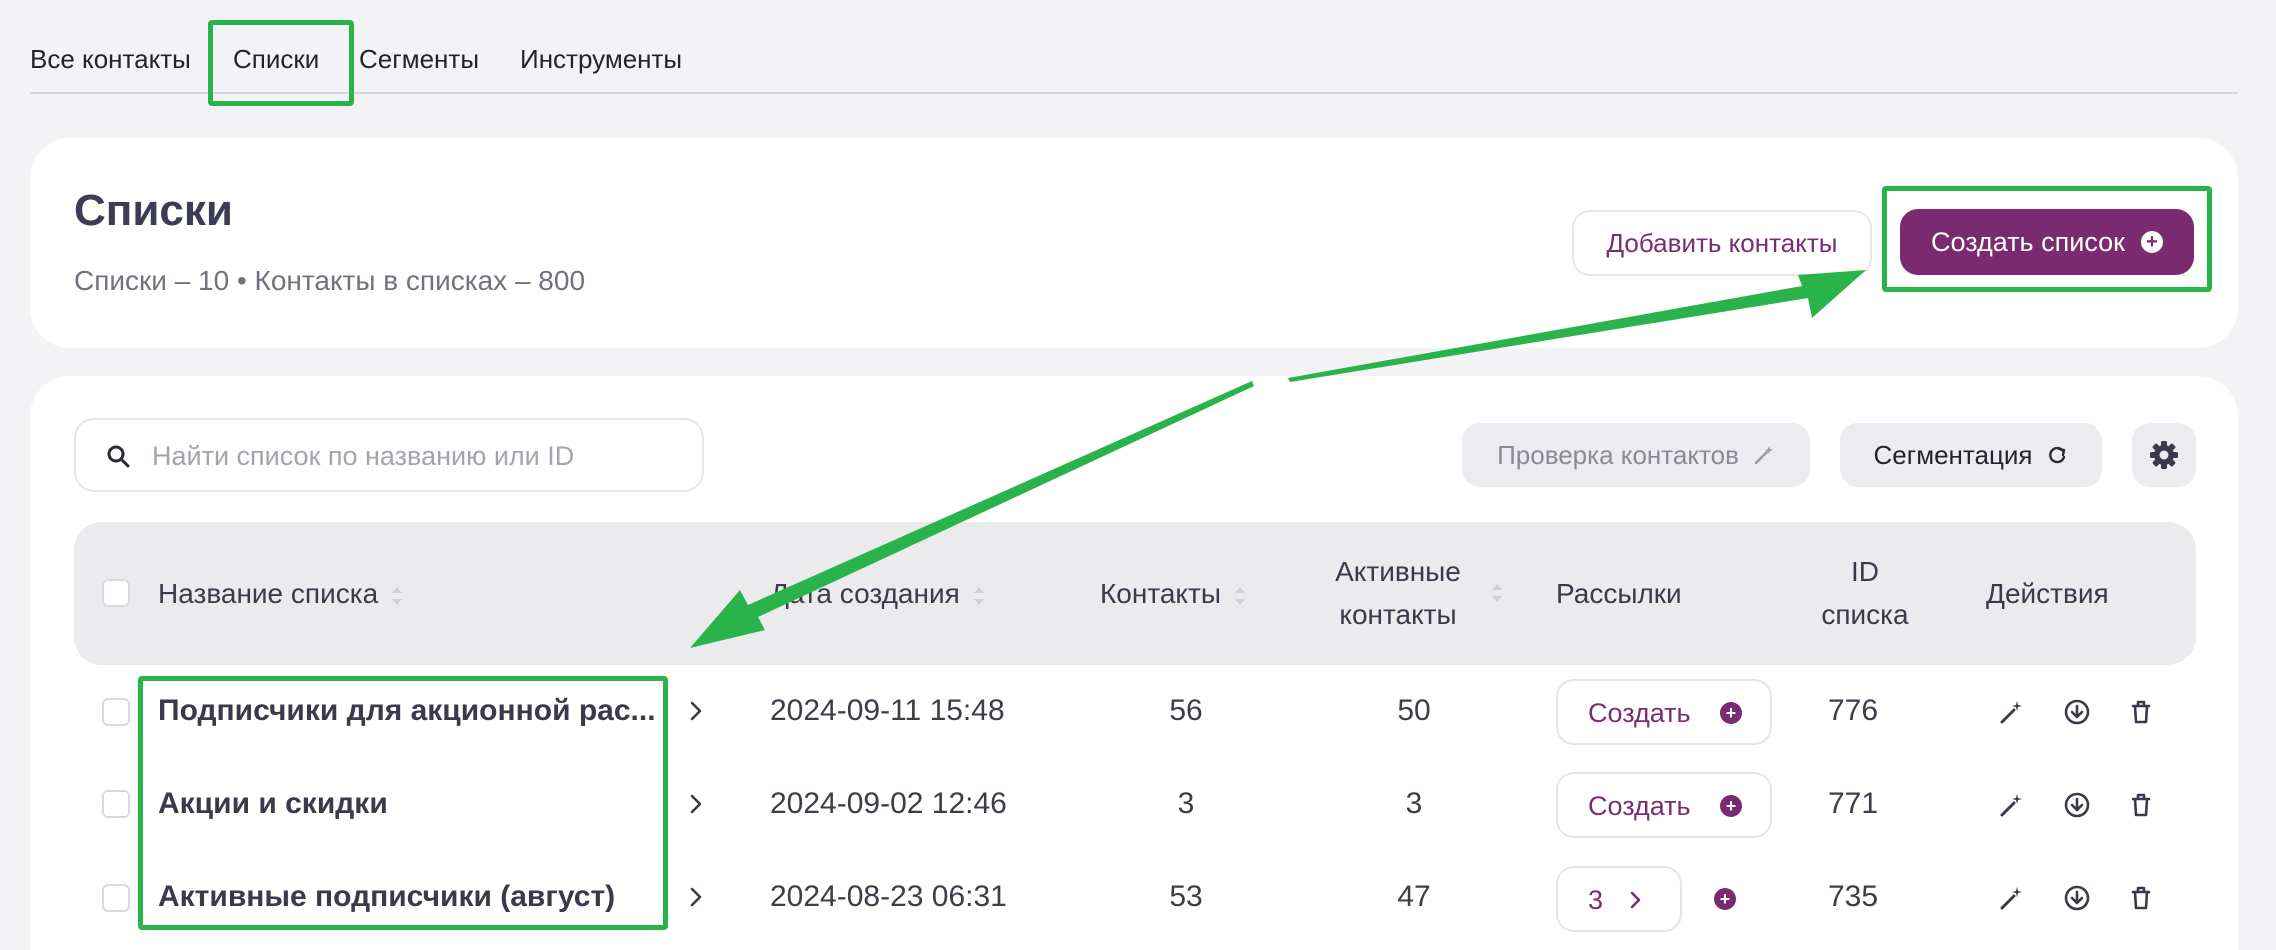 This screenshot has width=2276, height=950. Describe the element at coordinates (1186, 710) in the screenshot. I see `contacts-count: 56` at that location.